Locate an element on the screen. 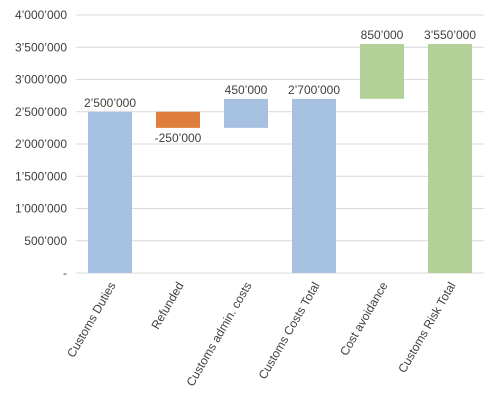  y-tick-label: 3’500’000 is located at coordinates (41, 47).